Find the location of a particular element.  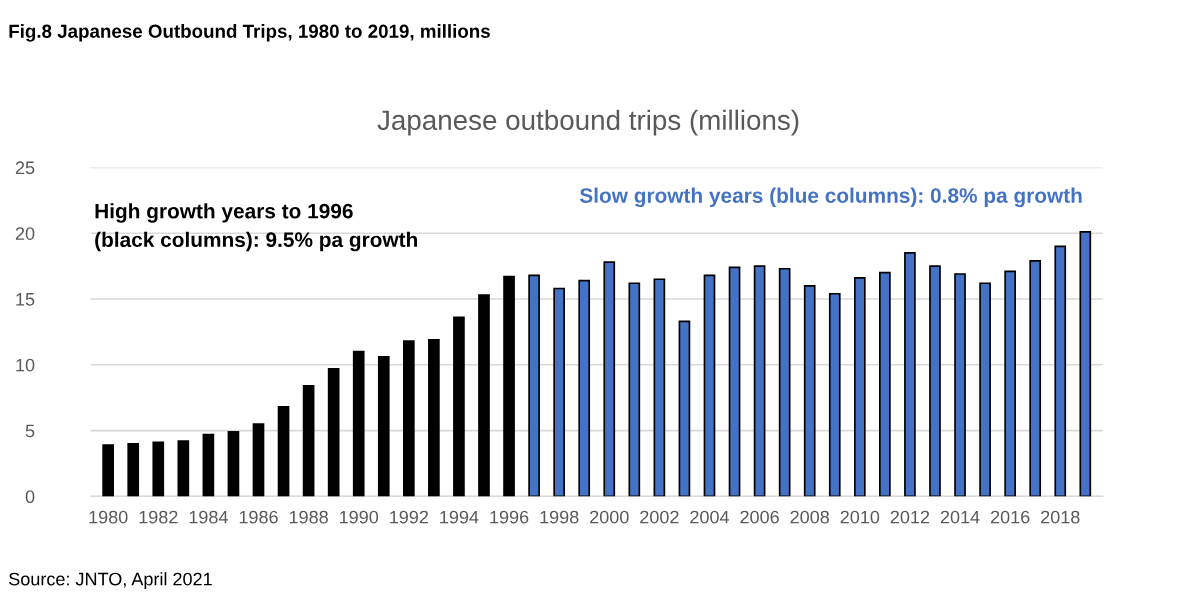

x-tick-label: 2006 is located at coordinates (759, 517).